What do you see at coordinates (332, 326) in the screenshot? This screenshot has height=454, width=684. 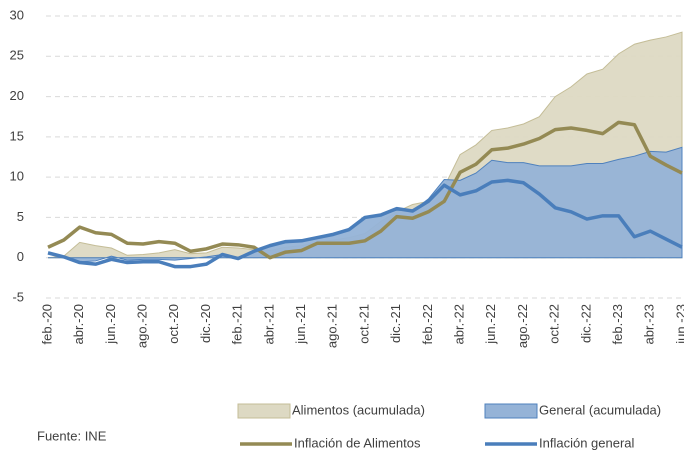 I see `x-tick-label: ago.-21` at bounding box center [332, 326].